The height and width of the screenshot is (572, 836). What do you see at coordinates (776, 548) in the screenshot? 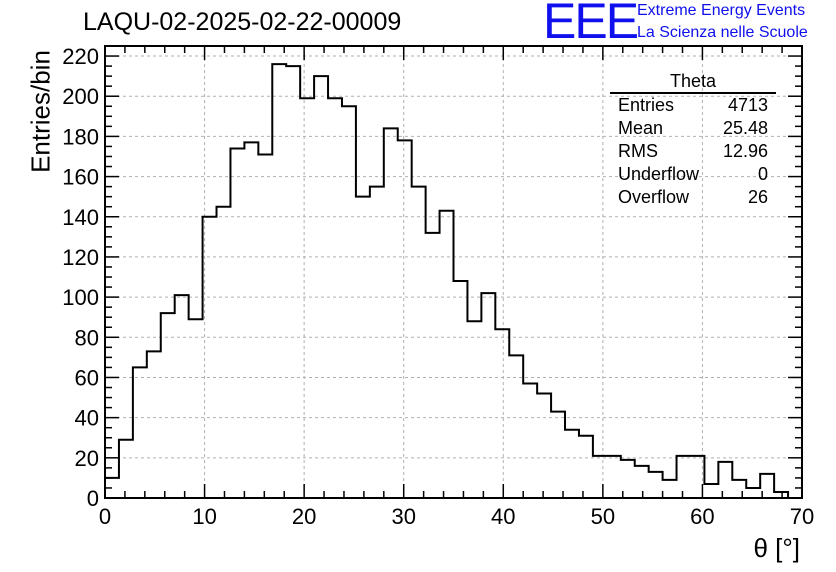
I see `x-axis-label: θ [°]` at bounding box center [776, 548].